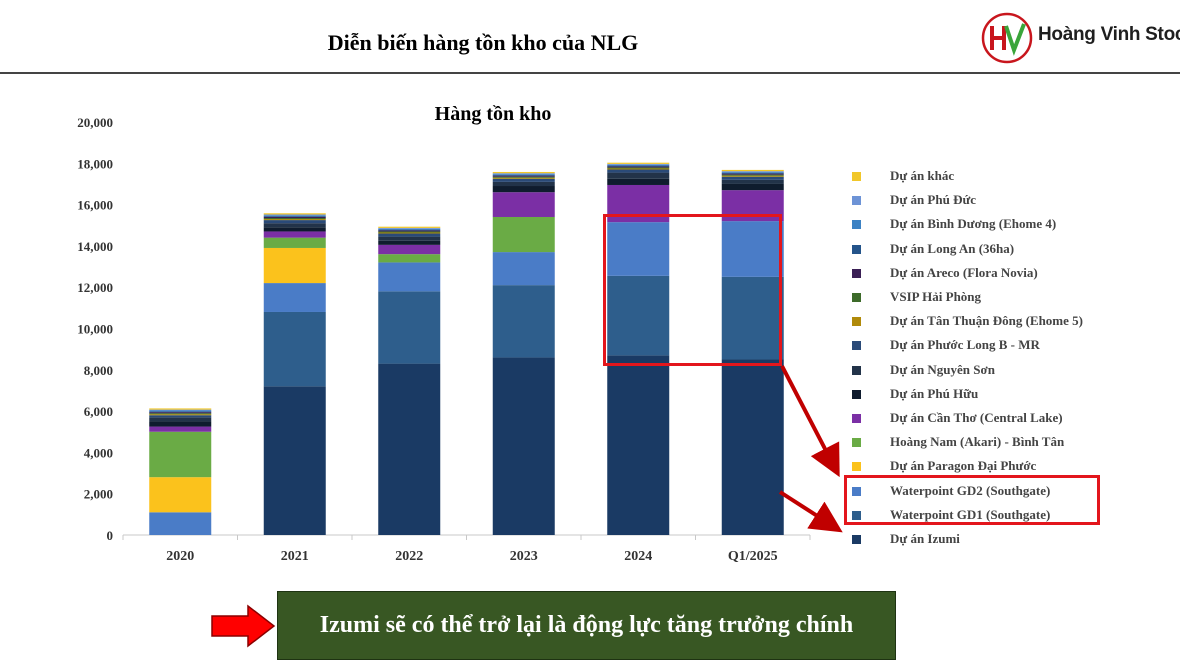  Describe the element at coordinates (95, 246) in the screenshot. I see `y-tick-label: 14,000` at that location.